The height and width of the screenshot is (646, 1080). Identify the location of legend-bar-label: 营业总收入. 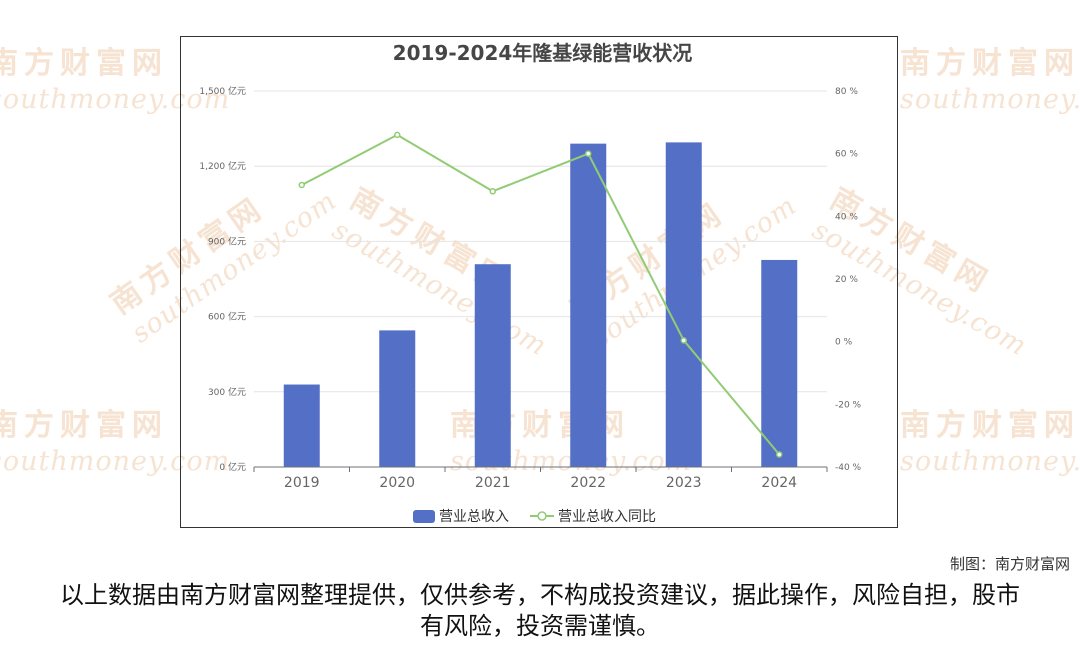
(474, 517).